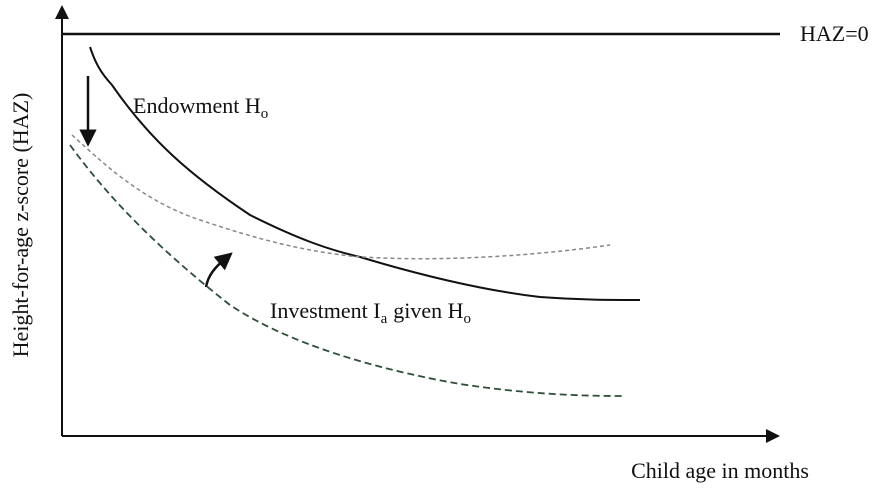 Image resolution: width=885 pixels, height=488 pixels. What do you see at coordinates (20, 225) in the screenshot?
I see `y-axis-label: Height-for-age z-score (HAZ)` at bounding box center [20, 225].